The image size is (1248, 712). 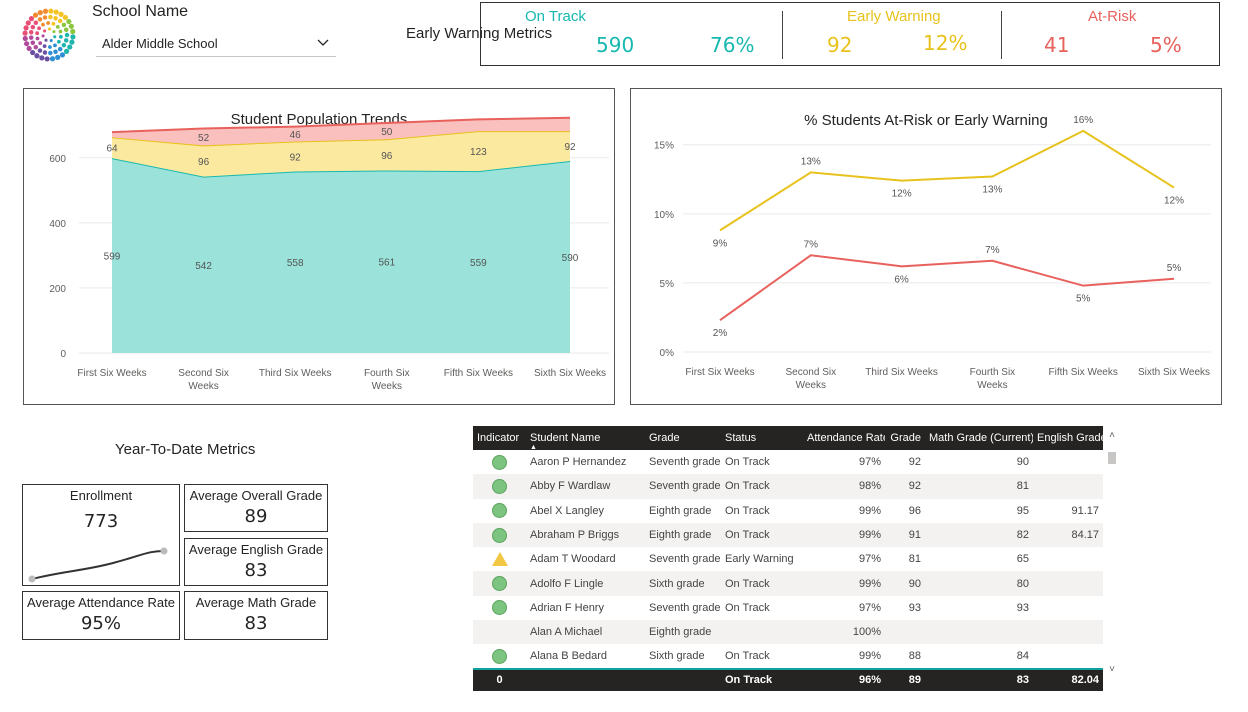 I want to click on y-tick-label: 200, so click(x=57, y=289).